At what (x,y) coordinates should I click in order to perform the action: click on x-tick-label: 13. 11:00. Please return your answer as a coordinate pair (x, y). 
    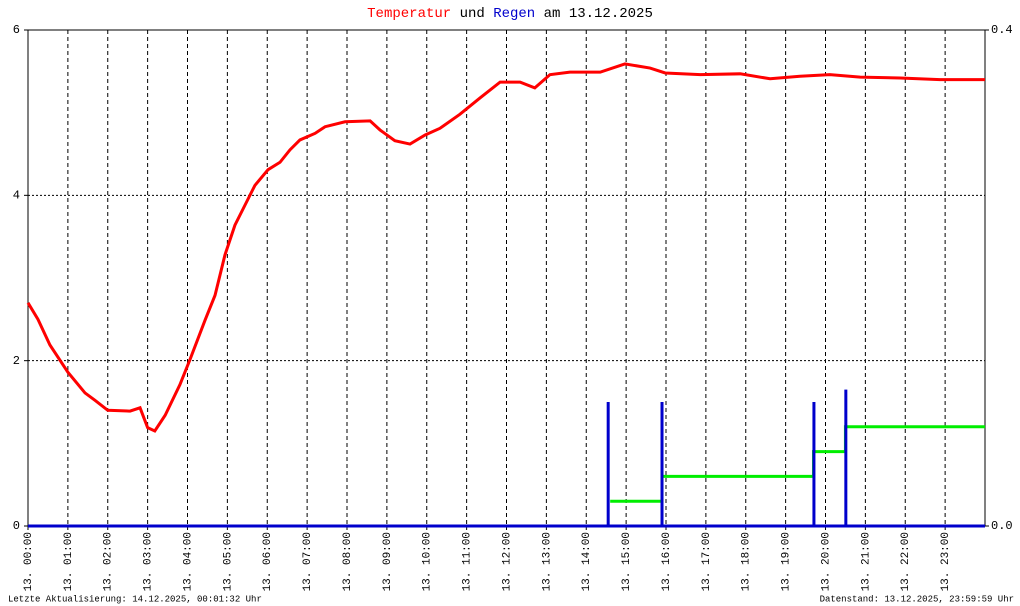
    Looking at the image, I should click on (468, 561).